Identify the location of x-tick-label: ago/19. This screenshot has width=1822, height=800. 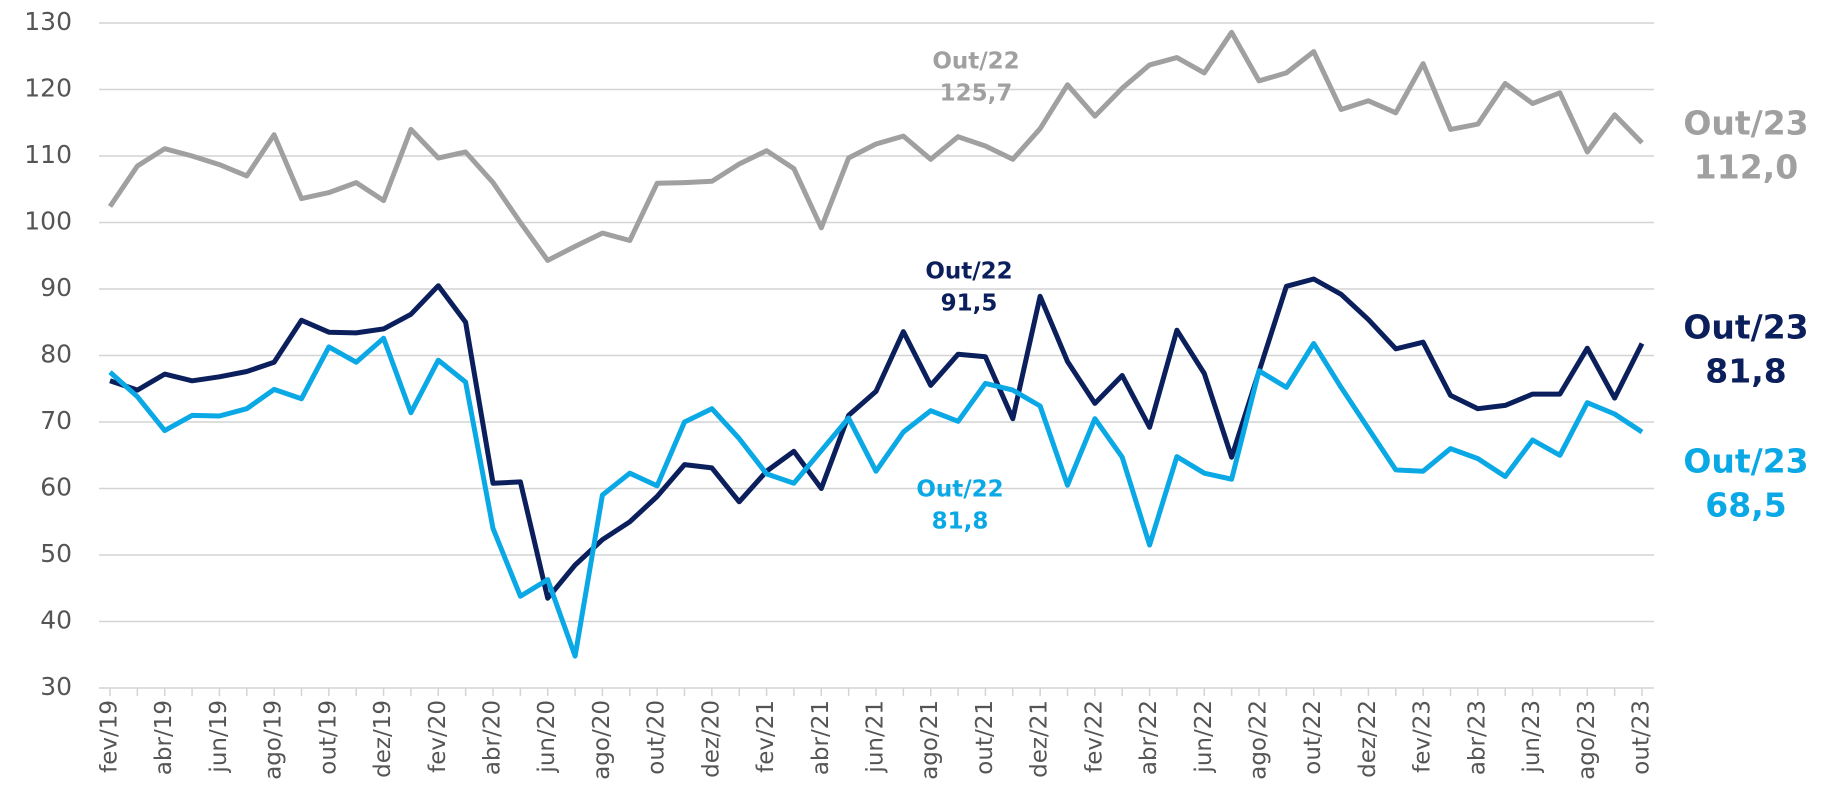
(274, 740).